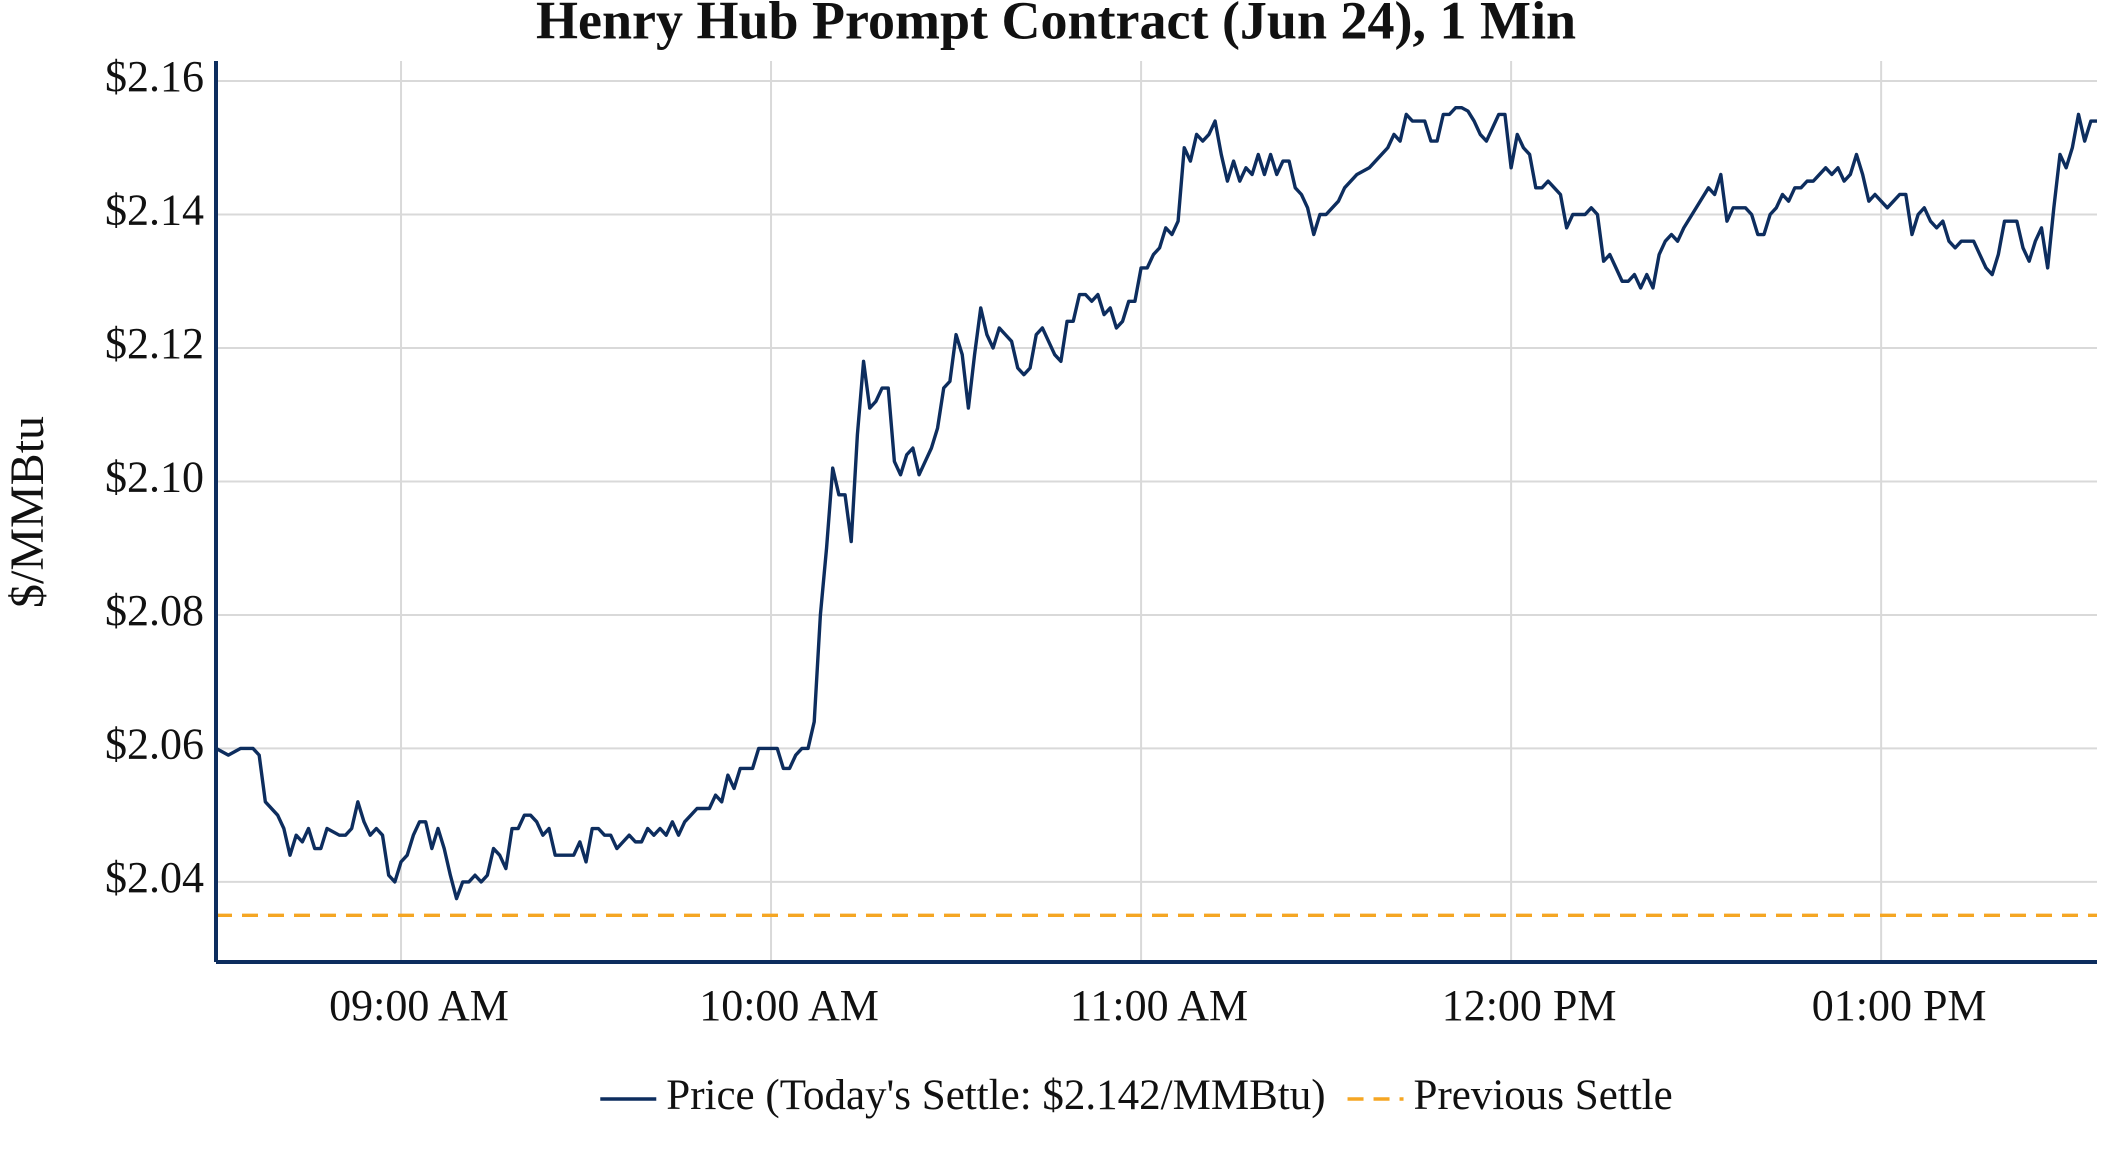 This screenshot has height=1152, width=2112. Describe the element at coordinates (154, 343) in the screenshot. I see `y-tick-label: $2.12` at that location.